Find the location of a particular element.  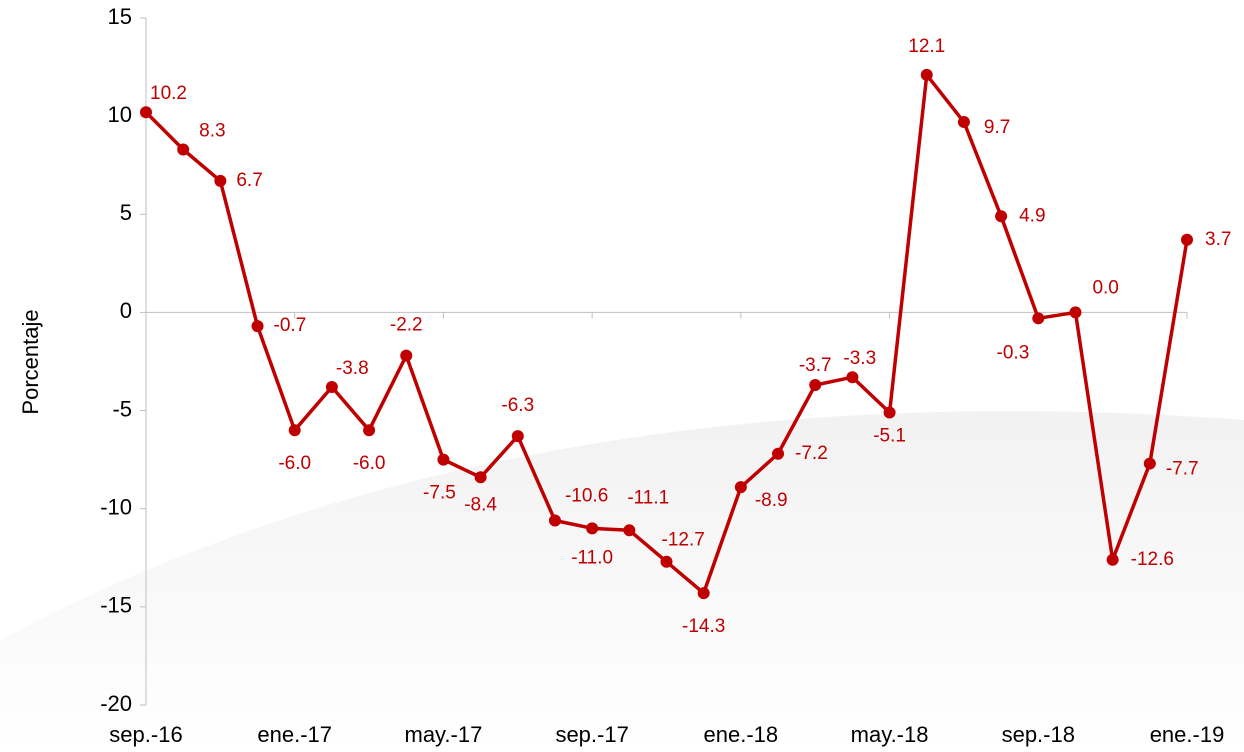

data-label: 3.7 is located at coordinates (1218, 239).